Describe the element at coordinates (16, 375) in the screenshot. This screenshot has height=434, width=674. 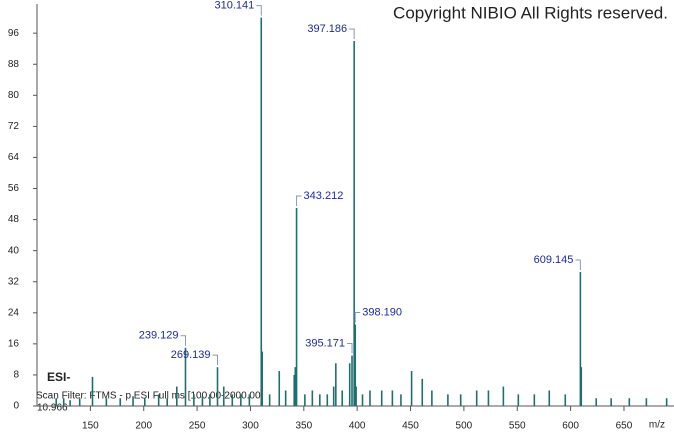
I see `y-tick-label: 8` at that location.